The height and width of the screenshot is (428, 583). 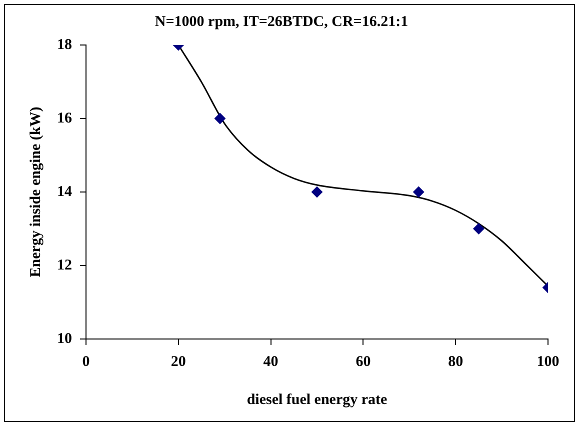 What do you see at coordinates (64, 192) in the screenshot?
I see `y-tick-label: 14` at bounding box center [64, 192].